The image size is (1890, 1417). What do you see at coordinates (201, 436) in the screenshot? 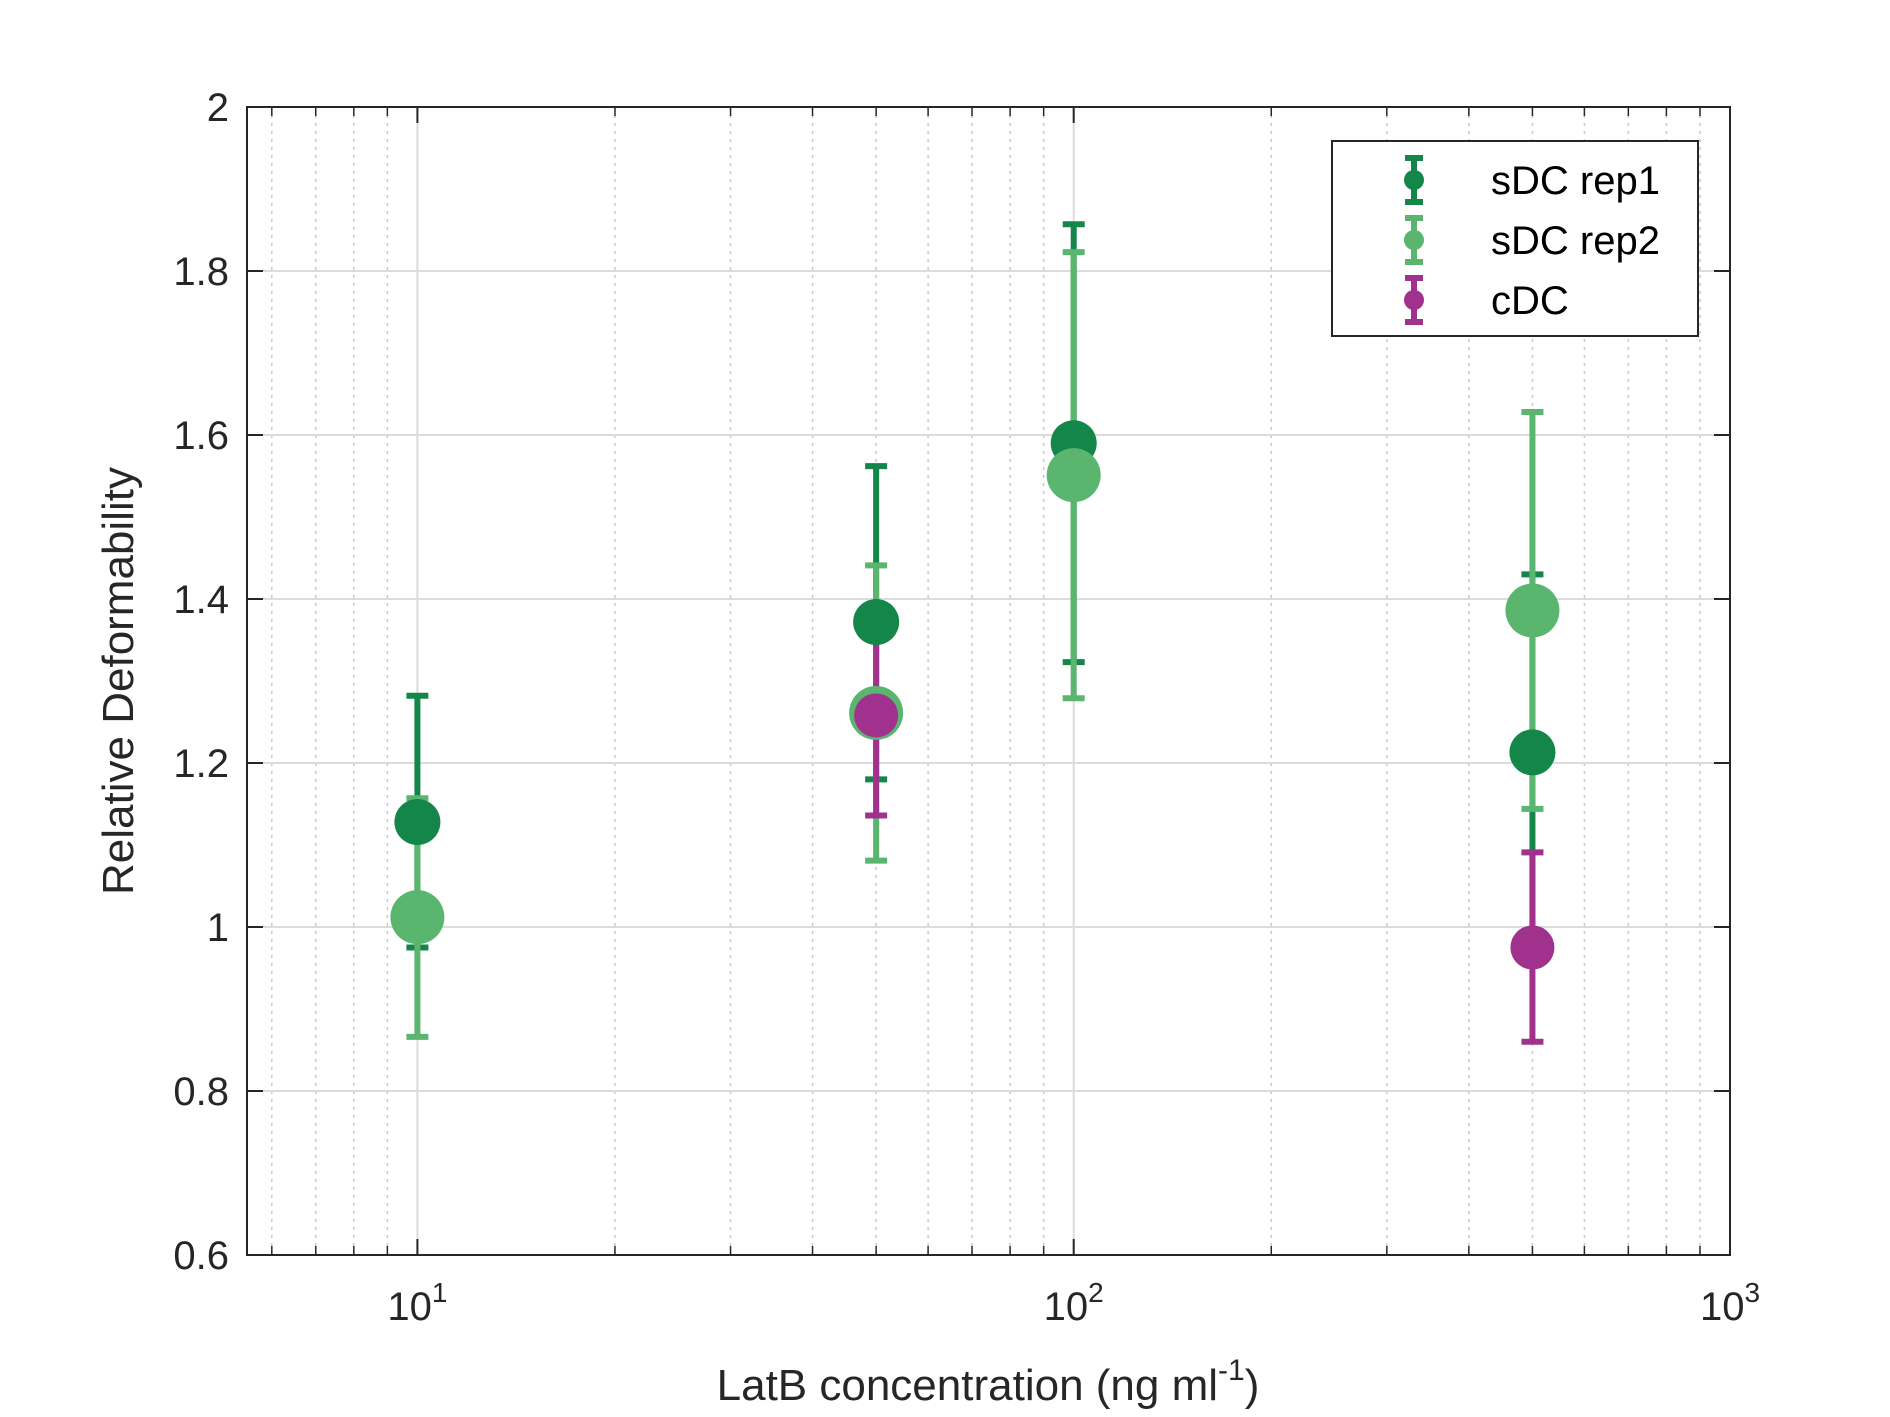
I see `y-tick-label: 1.6` at bounding box center [201, 436].